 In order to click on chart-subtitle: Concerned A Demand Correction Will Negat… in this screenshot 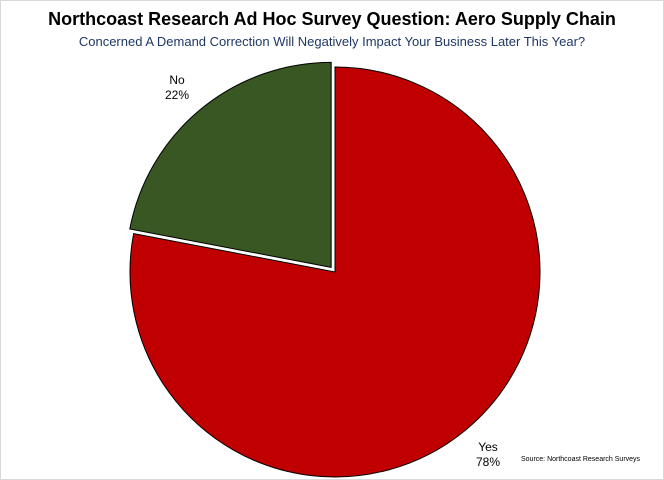, I will do `click(332, 41)`.